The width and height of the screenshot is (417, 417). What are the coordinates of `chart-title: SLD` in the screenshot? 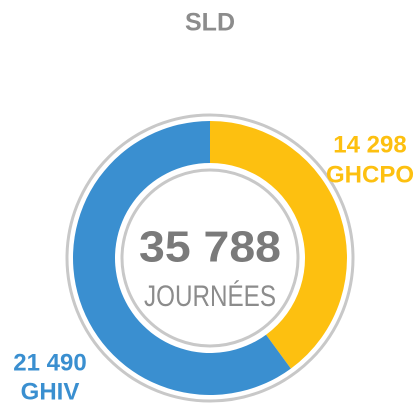 It's located at (210, 23).